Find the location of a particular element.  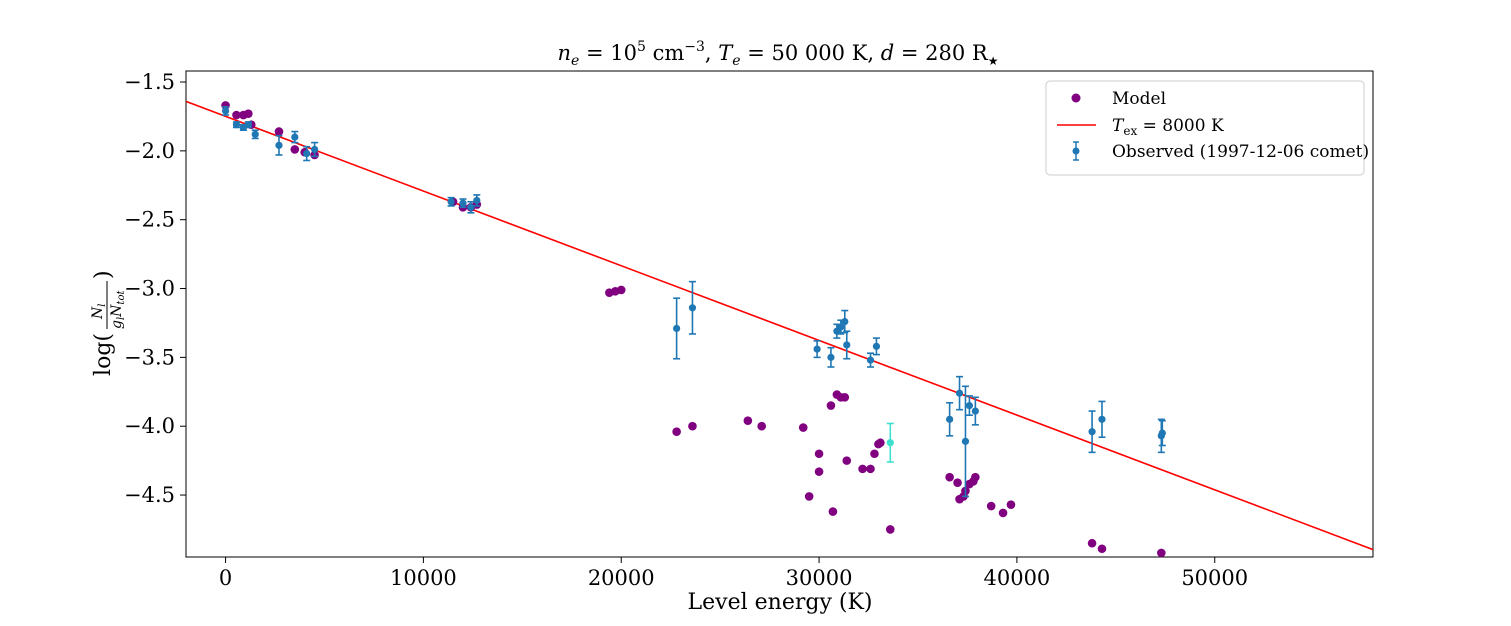

legend-fit-label: Tex = 8000 K is located at coordinates (1168, 127).